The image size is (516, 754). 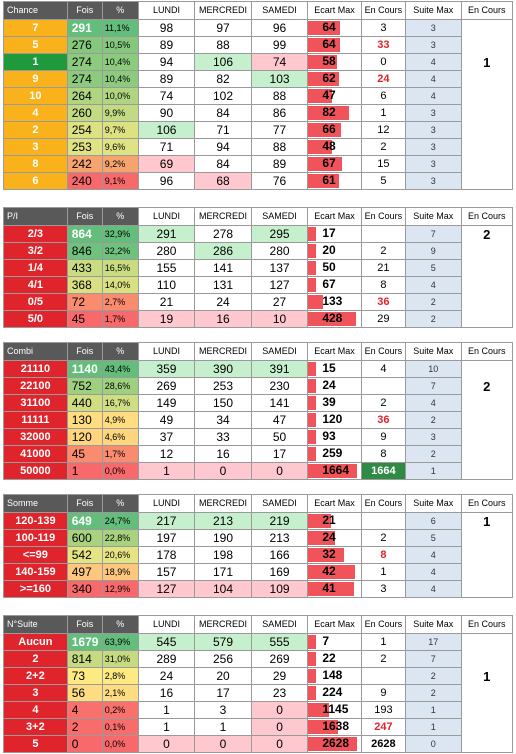 I want to click on mercredi-value: 102, so click(x=223, y=96).